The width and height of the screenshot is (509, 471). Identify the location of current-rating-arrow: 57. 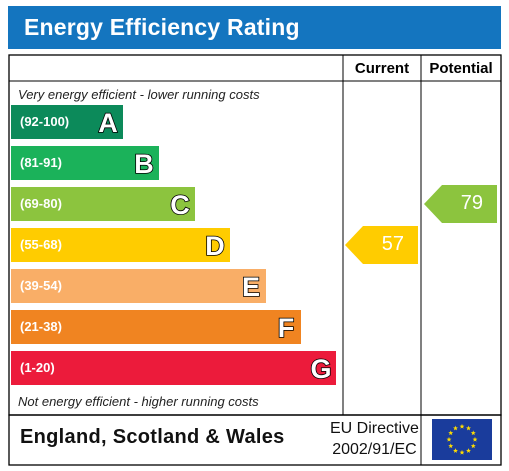
(381, 245).